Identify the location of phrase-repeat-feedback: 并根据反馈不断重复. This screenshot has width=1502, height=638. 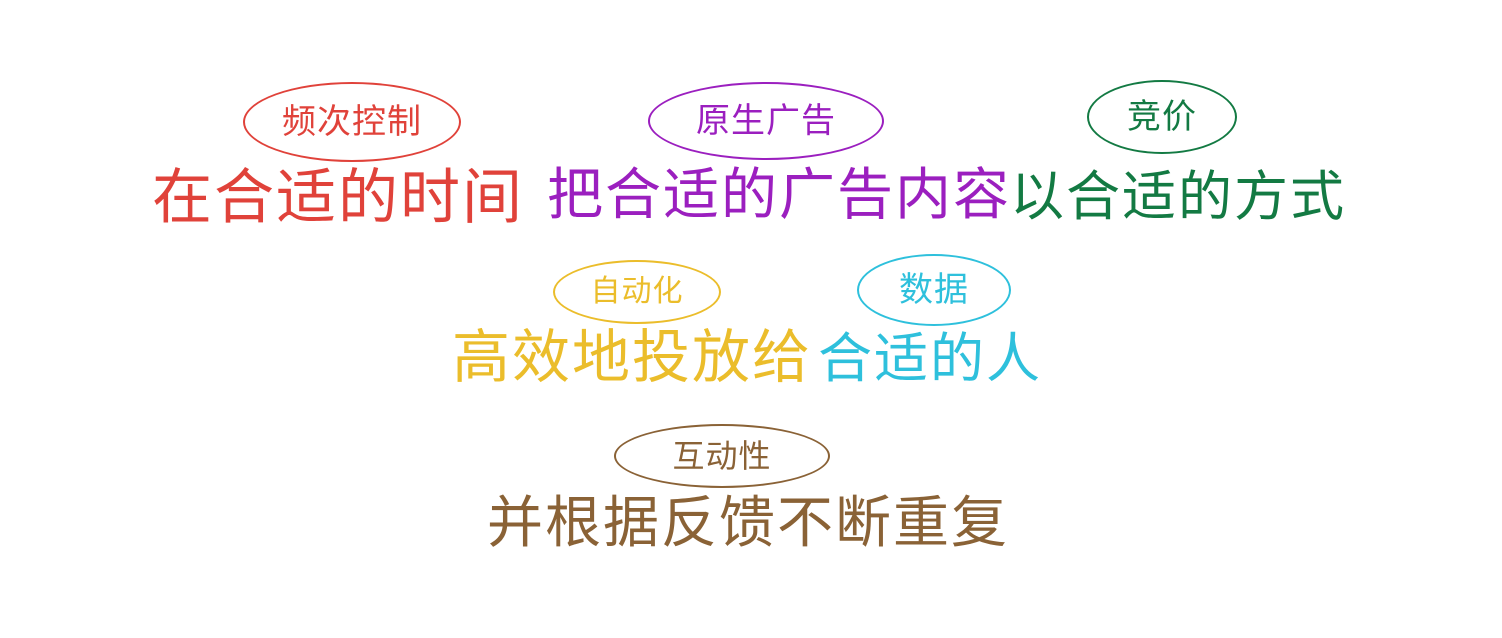
(748, 523).